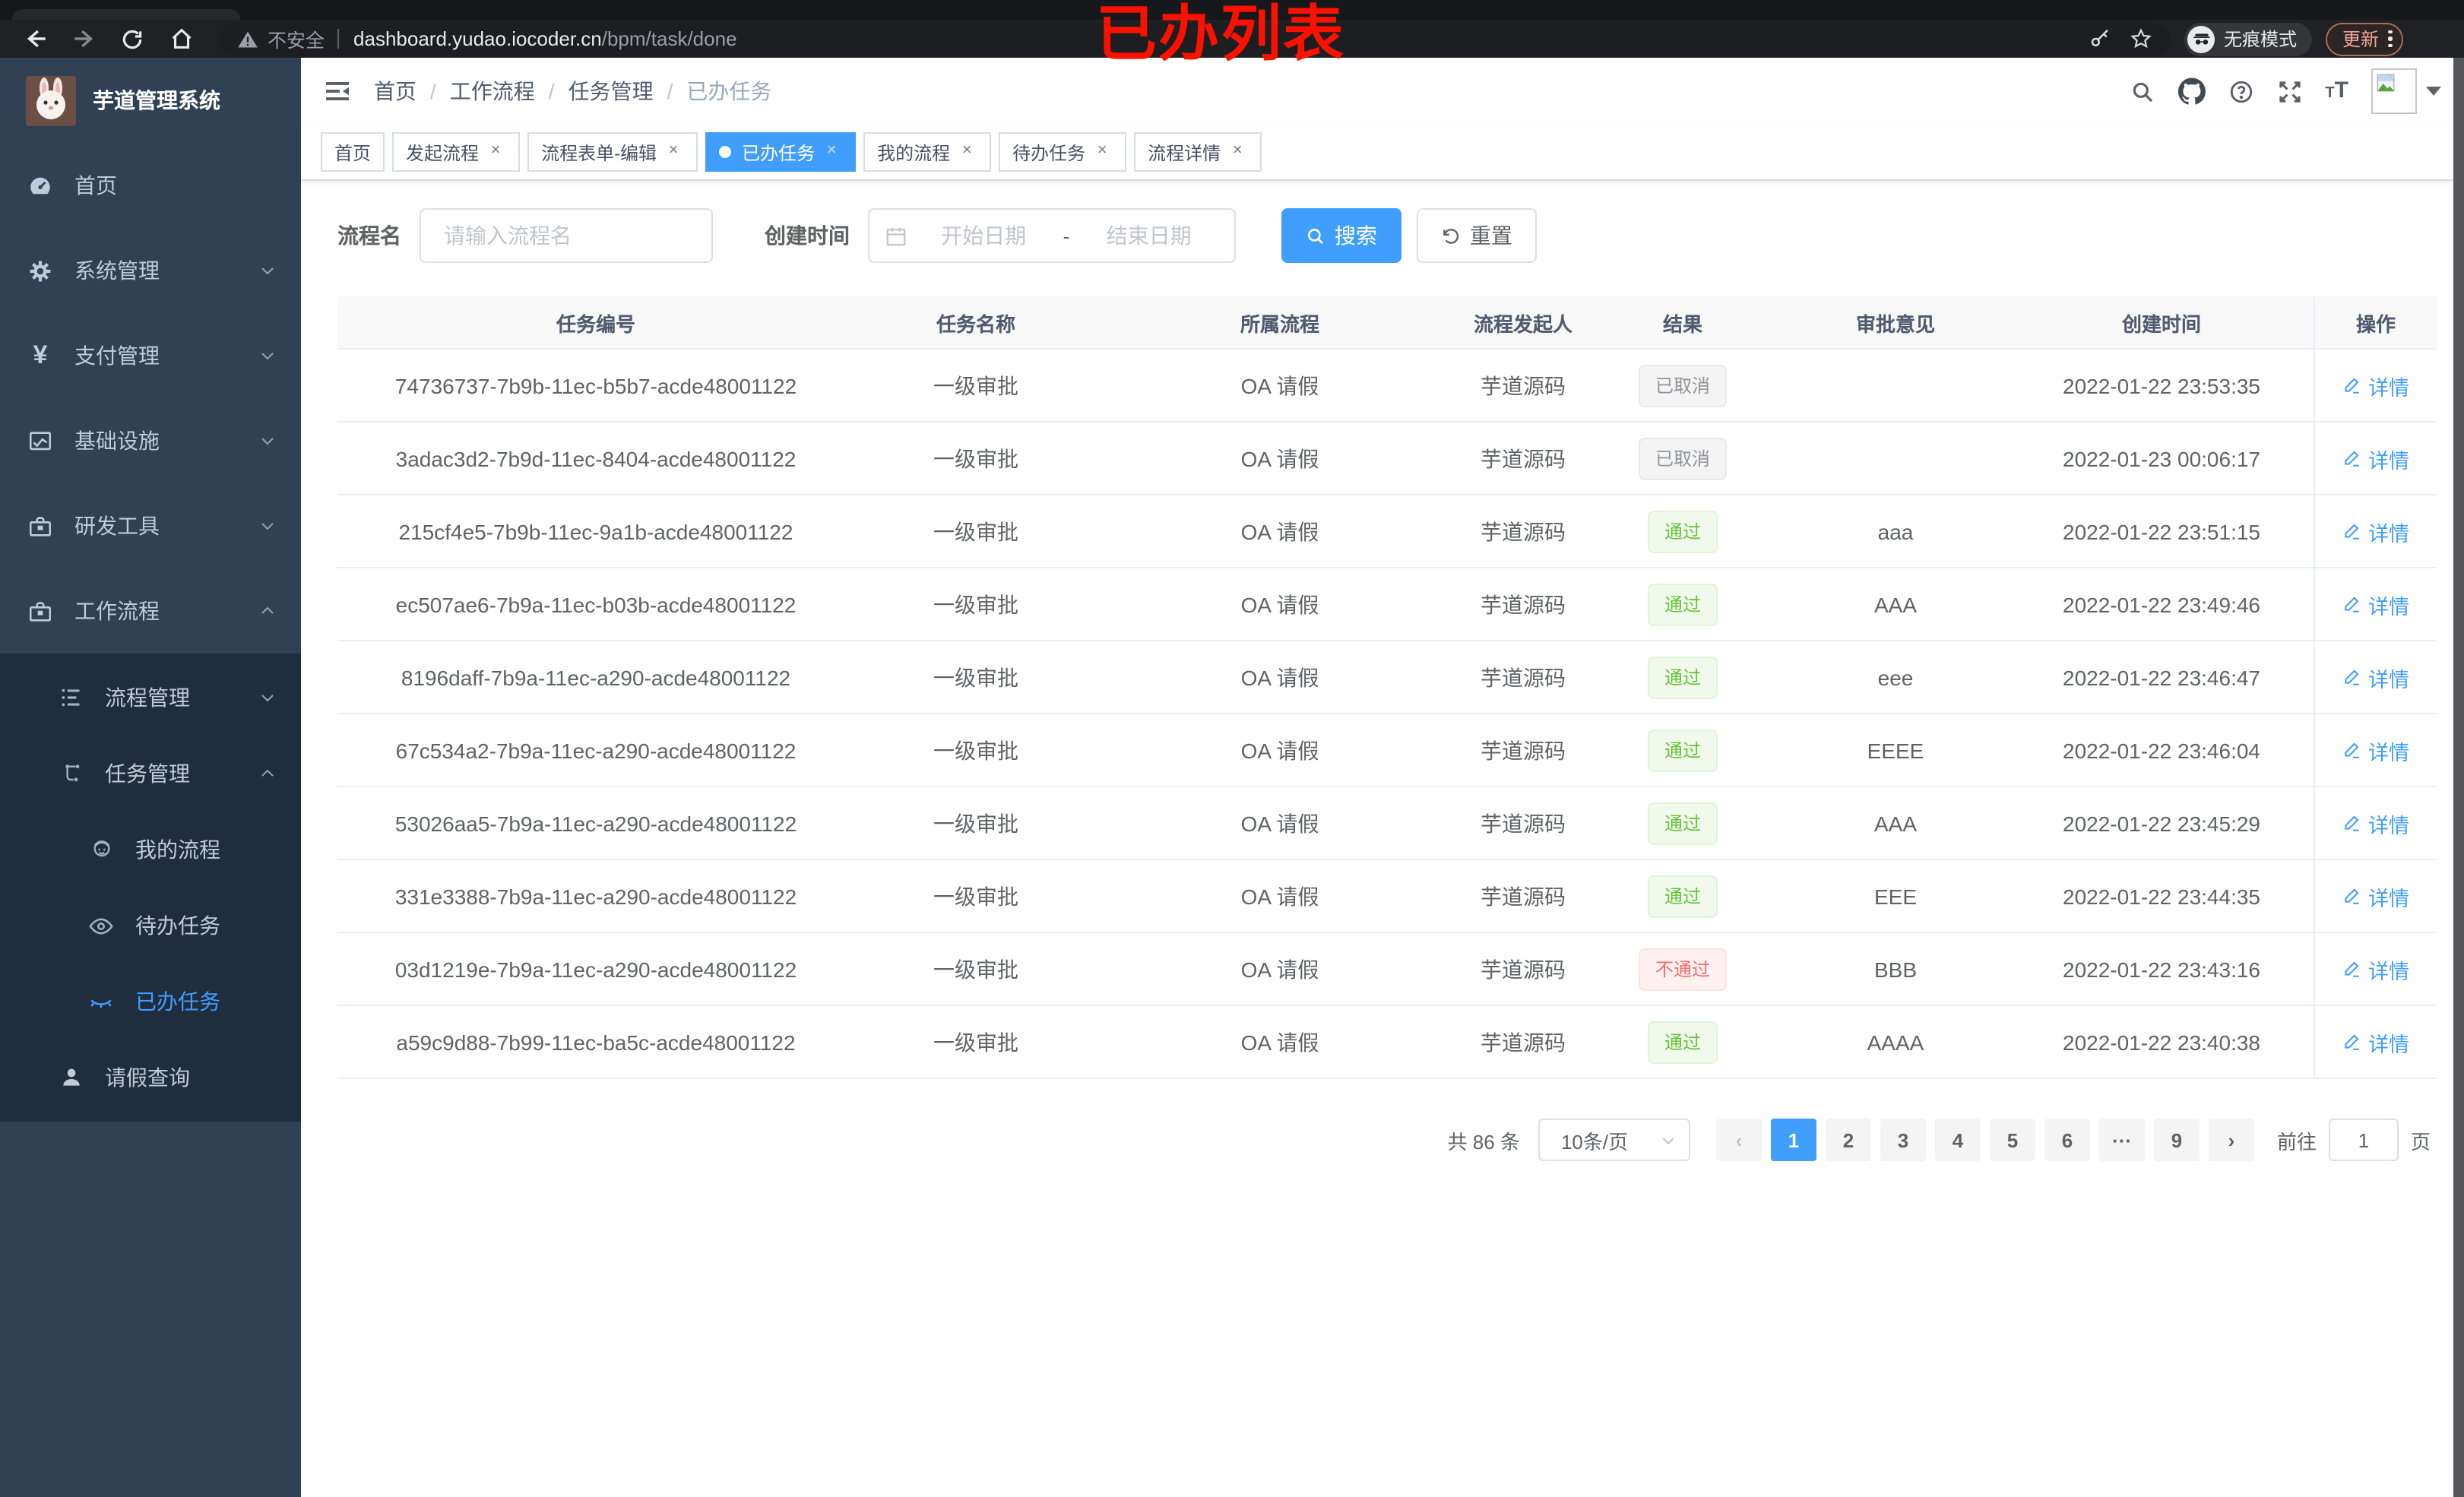  Describe the element at coordinates (150, 270) in the screenshot. I see `sidebar-item-system: 系统管理` at that location.